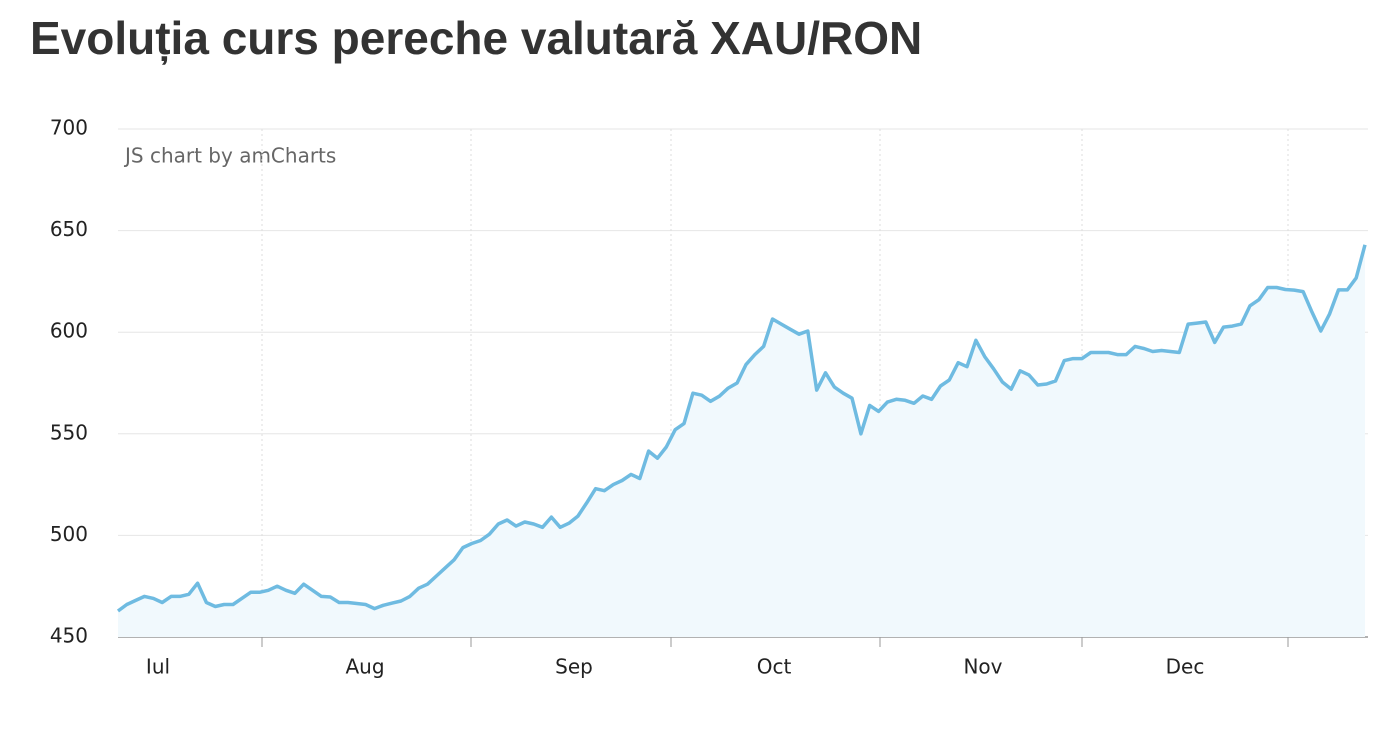 This screenshot has height=748, width=1400. Describe the element at coordinates (69, 331) in the screenshot. I see `y-tick-label: 600` at that location.